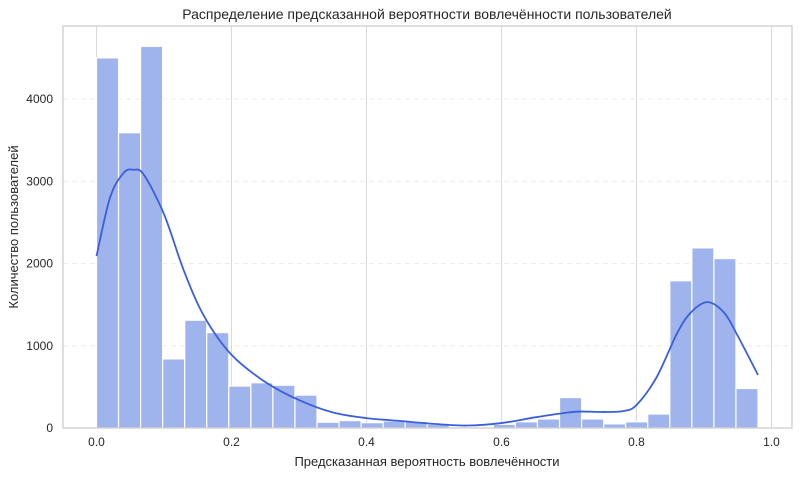 This screenshot has height=480, width=800. What do you see at coordinates (636, 442) in the screenshot?
I see `x-tick-label: 0.8` at bounding box center [636, 442].